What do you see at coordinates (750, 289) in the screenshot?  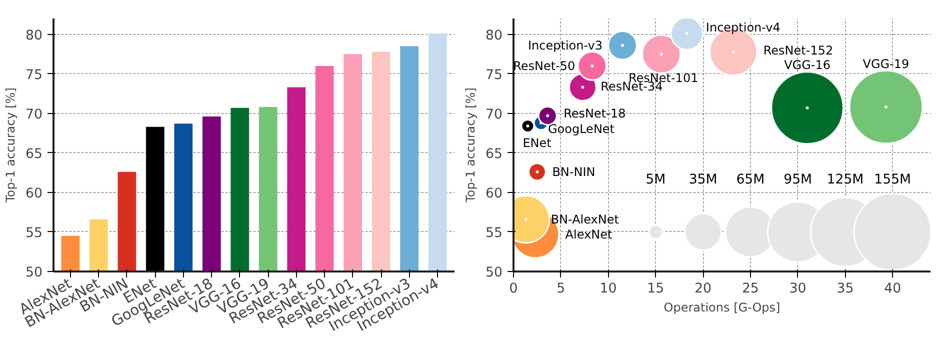 I see `x-tick-label: 25` at bounding box center [750, 289].